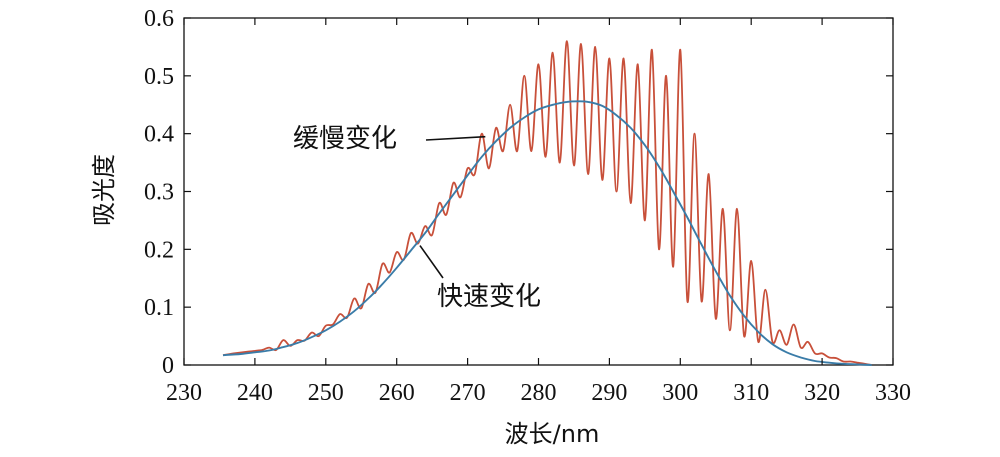 The height and width of the screenshot is (457, 1000). What do you see at coordinates (159, 19) in the screenshot?
I see `y-tick-label: 0.6` at bounding box center [159, 19].